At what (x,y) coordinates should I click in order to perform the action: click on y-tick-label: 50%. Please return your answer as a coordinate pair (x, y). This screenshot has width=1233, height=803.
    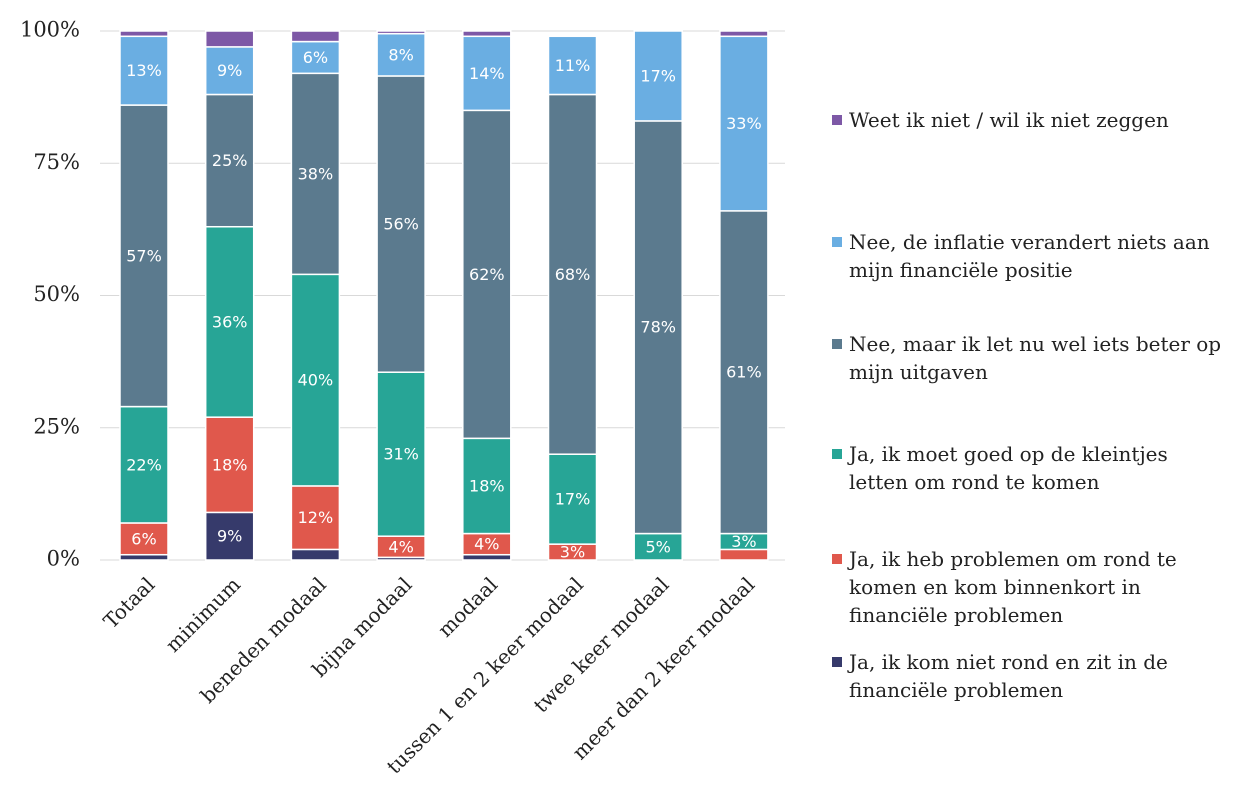
    Looking at the image, I should click on (56, 294).